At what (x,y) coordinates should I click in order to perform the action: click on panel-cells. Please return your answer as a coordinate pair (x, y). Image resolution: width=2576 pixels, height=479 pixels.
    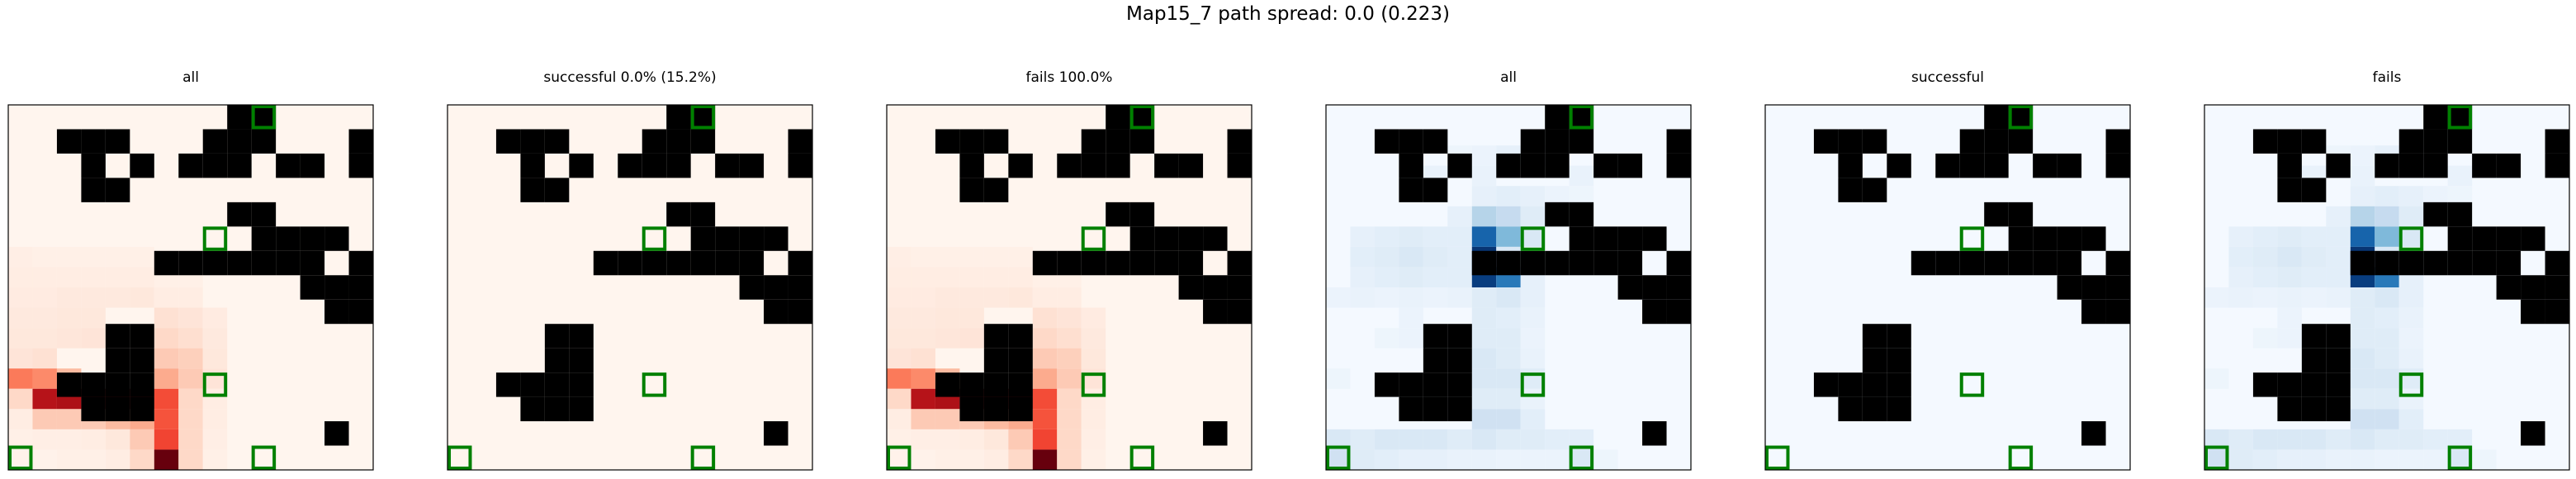
    Looking at the image, I should click on (2386, 288).